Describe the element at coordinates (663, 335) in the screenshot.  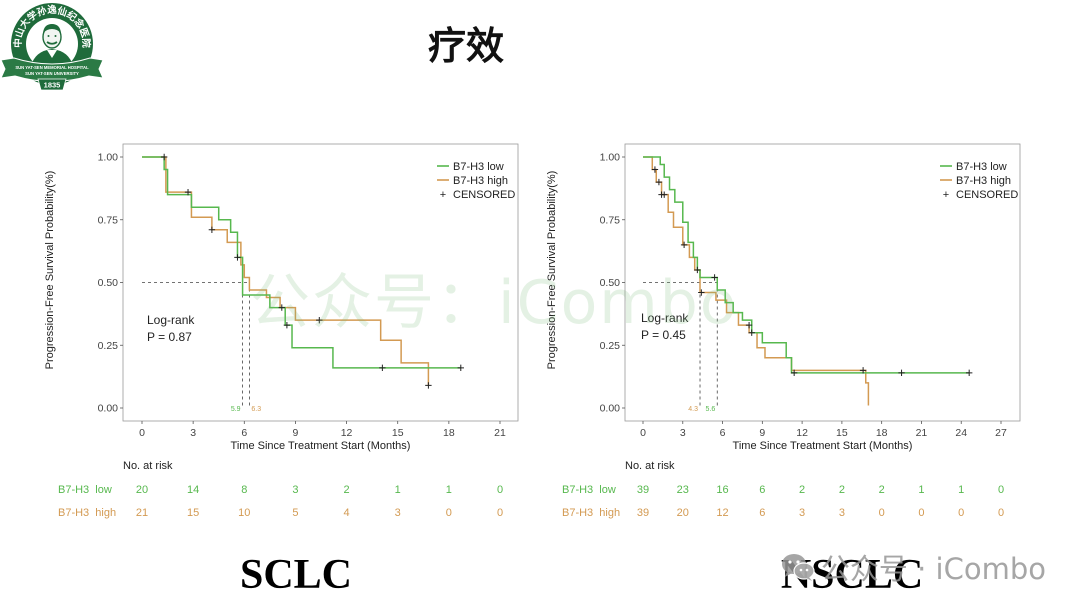
I see `p-value: P = 0.45` at that location.